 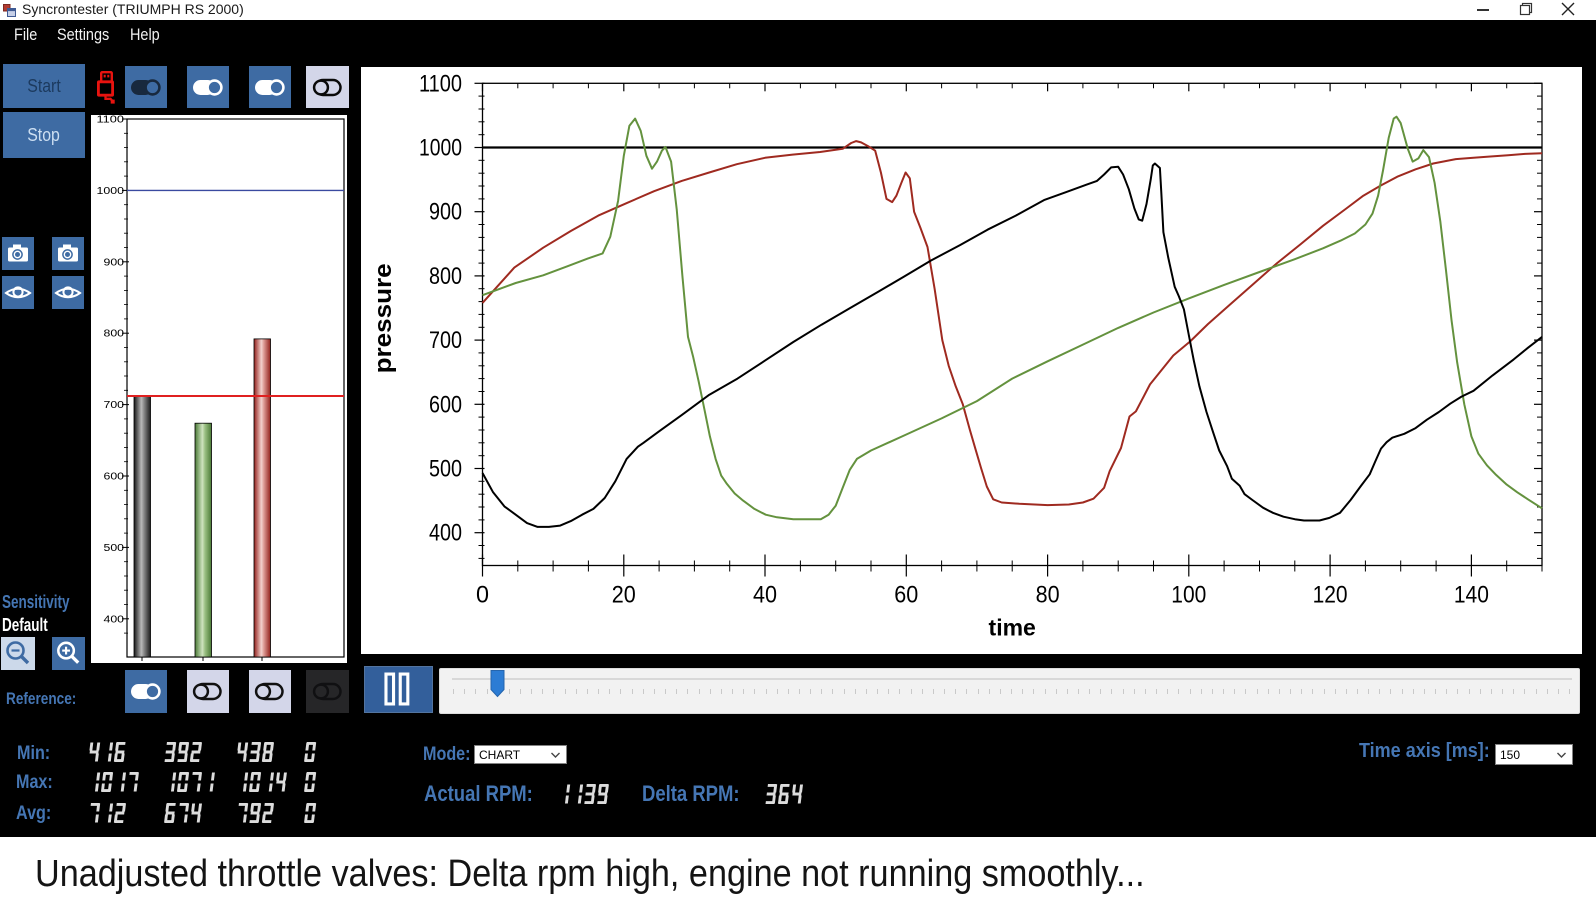 I want to click on svg-text: 20, so click(x=624, y=595).